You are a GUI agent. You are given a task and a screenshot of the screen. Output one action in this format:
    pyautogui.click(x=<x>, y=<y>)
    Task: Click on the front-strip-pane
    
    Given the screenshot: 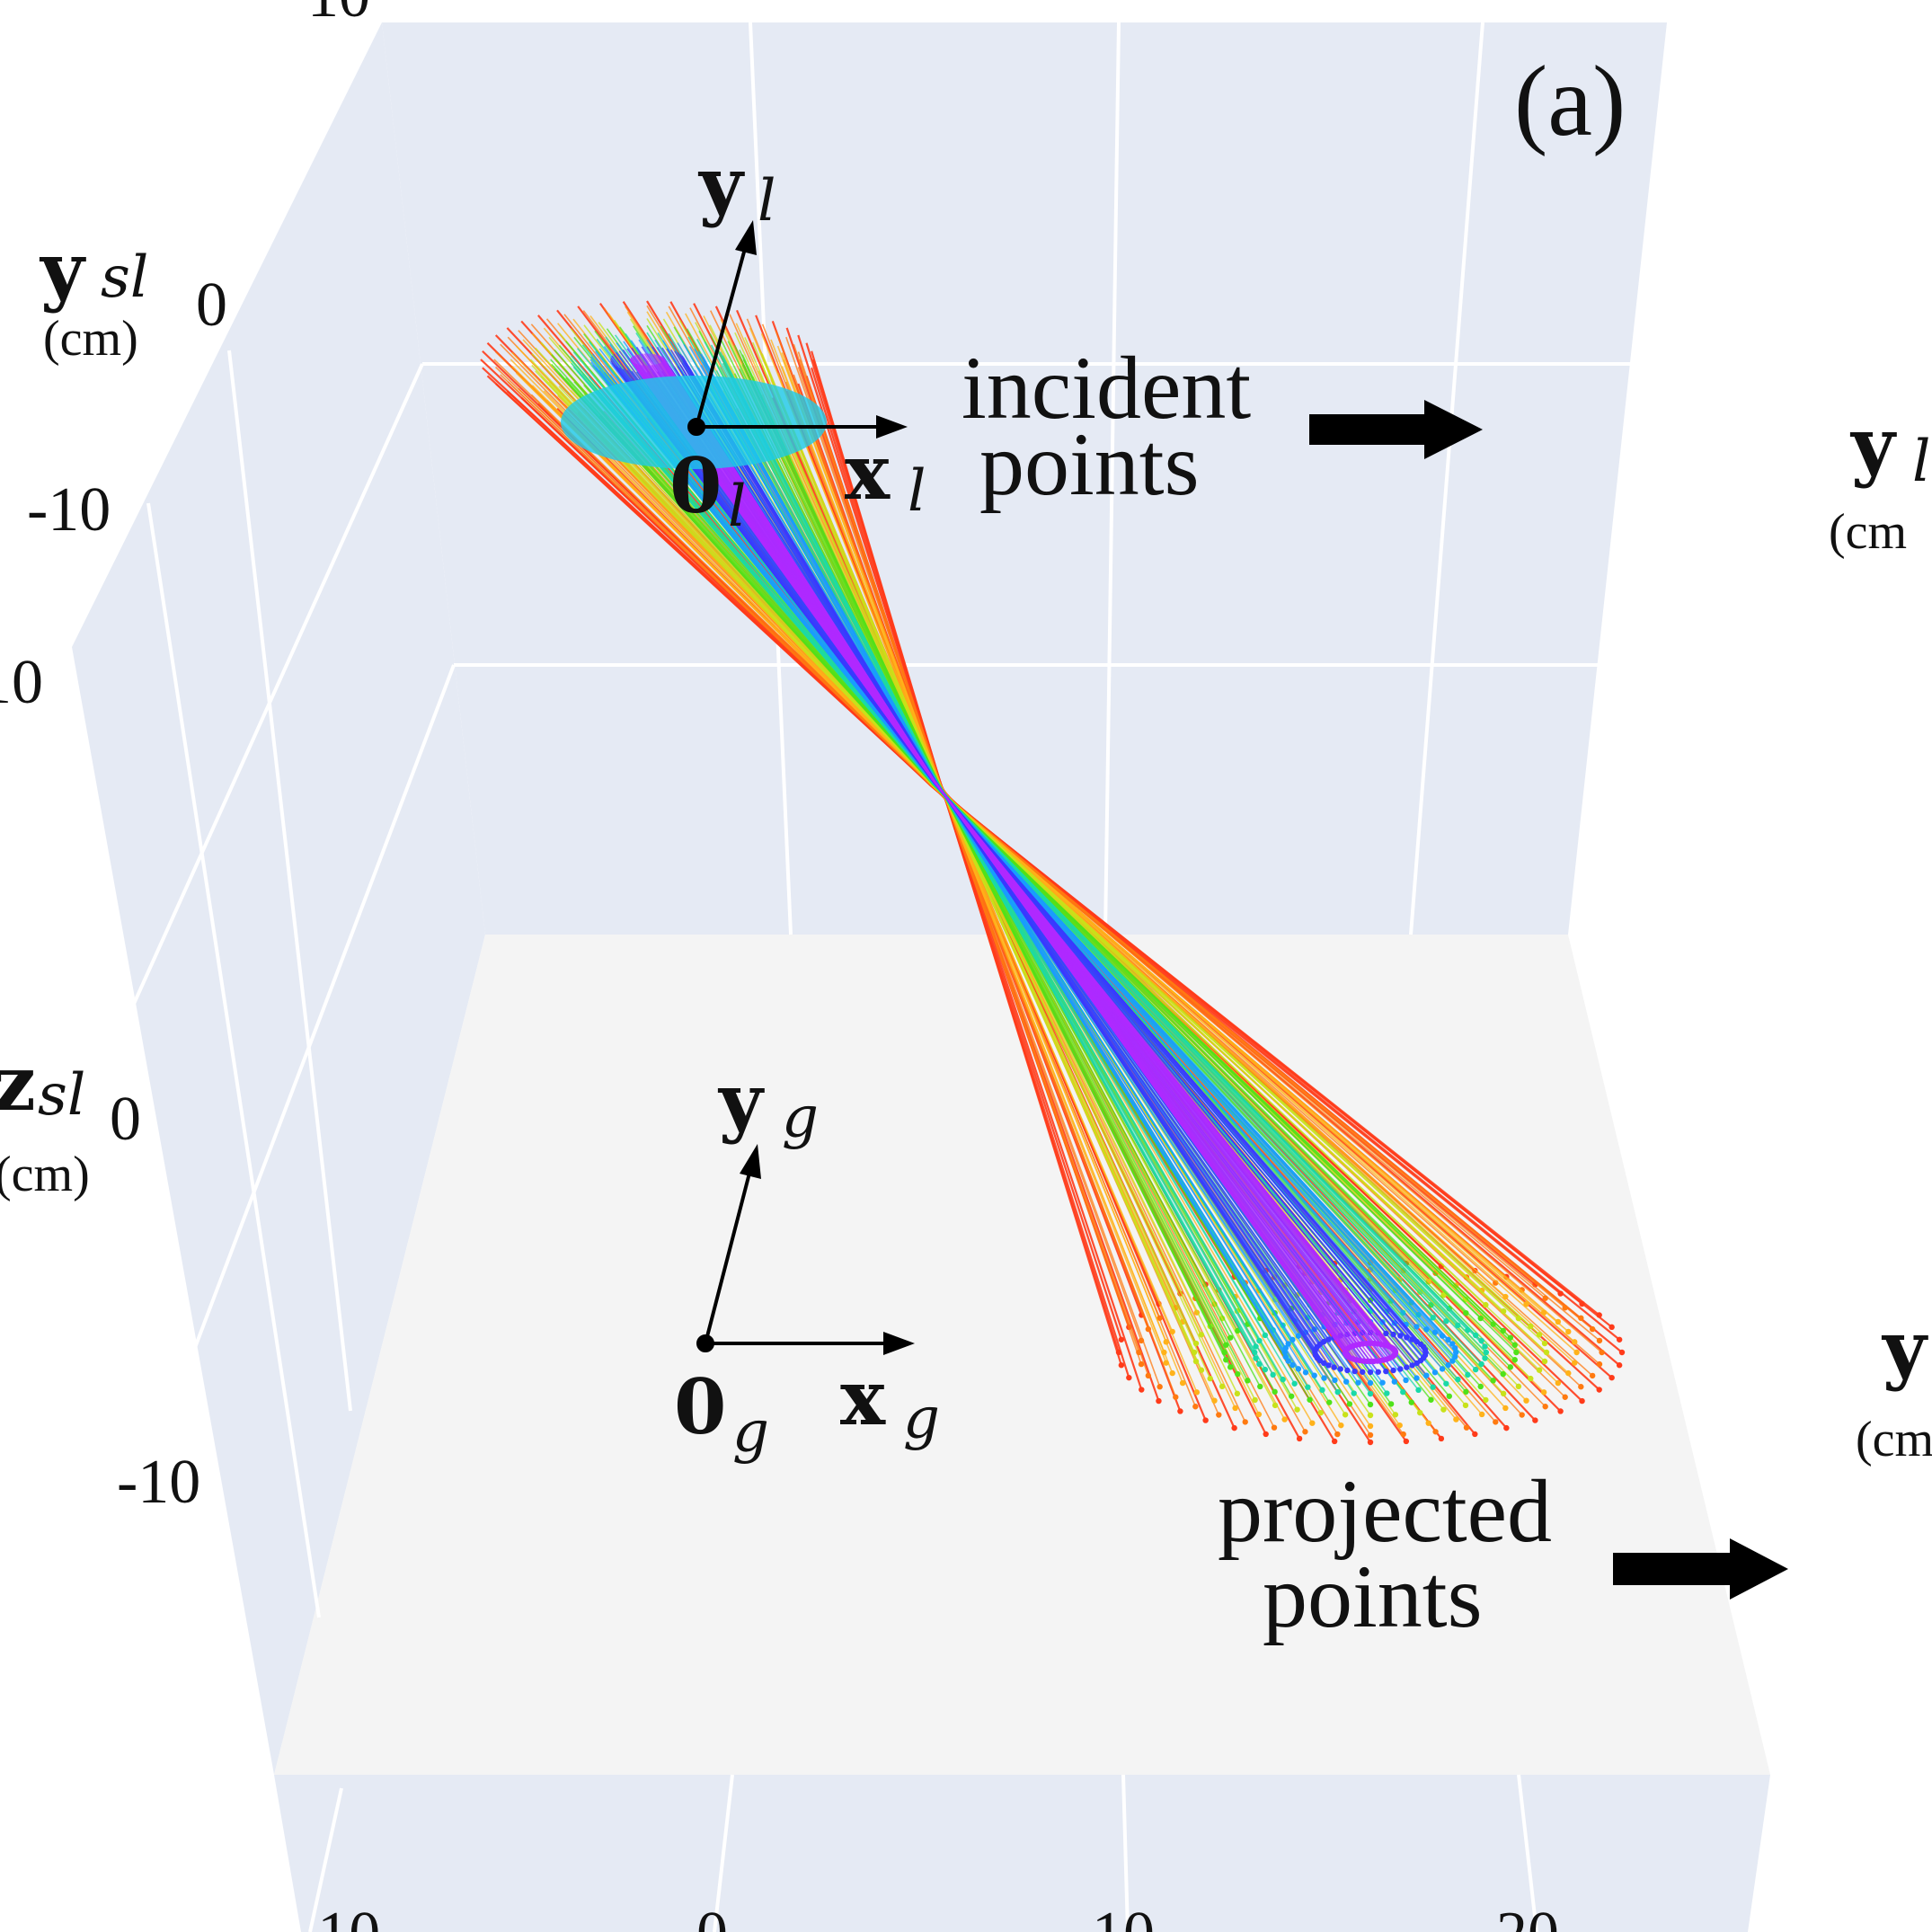 What is the action you would take?
    pyautogui.click(x=1022, y=1853)
    